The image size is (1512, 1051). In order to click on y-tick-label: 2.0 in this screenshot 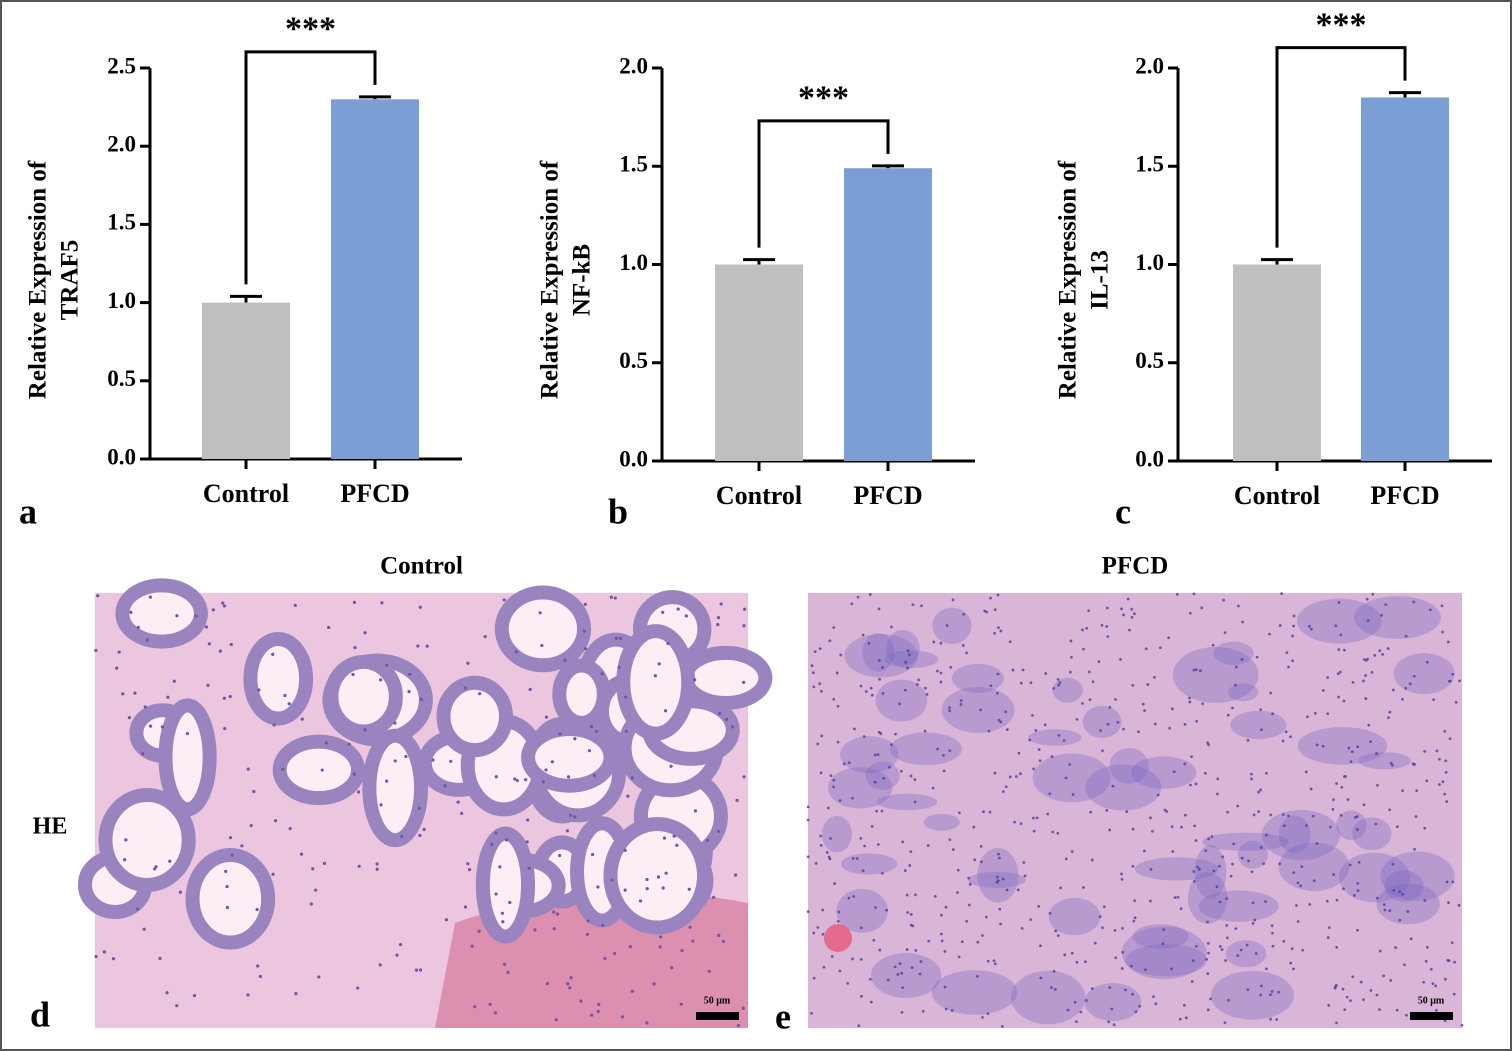, I will do `click(633, 65)`.